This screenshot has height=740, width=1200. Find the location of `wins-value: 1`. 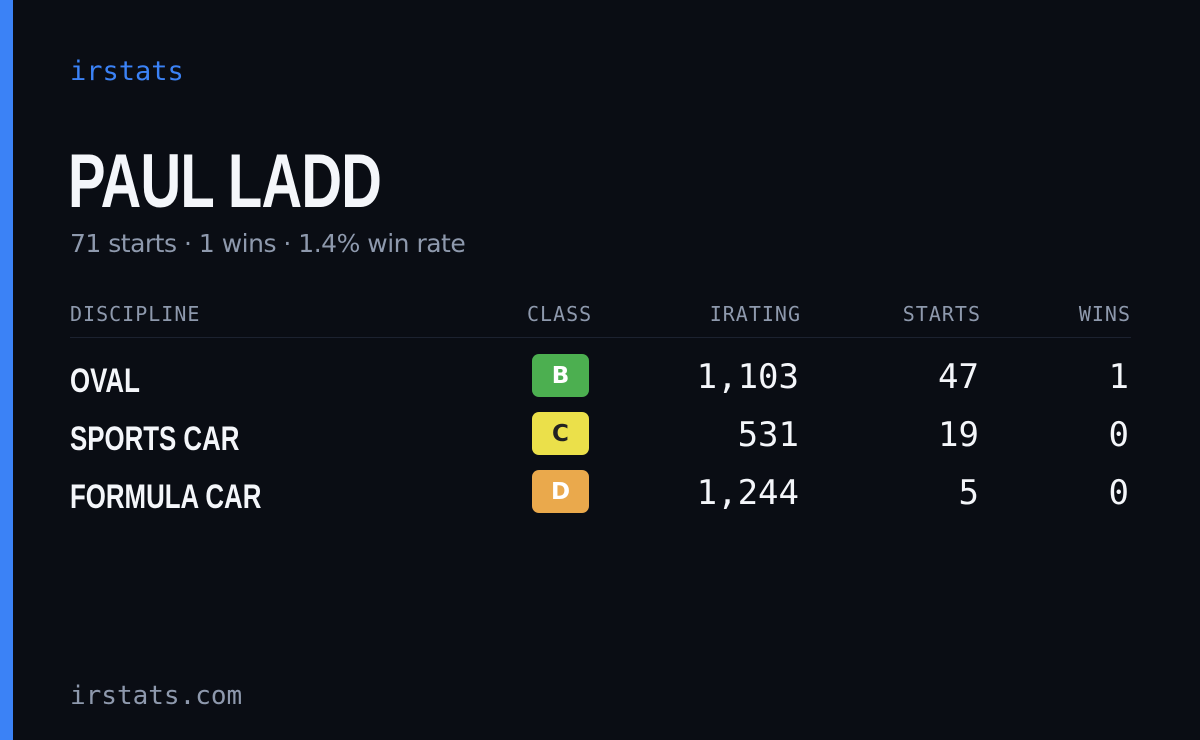

wins-value: 1 is located at coordinates (1118, 377).